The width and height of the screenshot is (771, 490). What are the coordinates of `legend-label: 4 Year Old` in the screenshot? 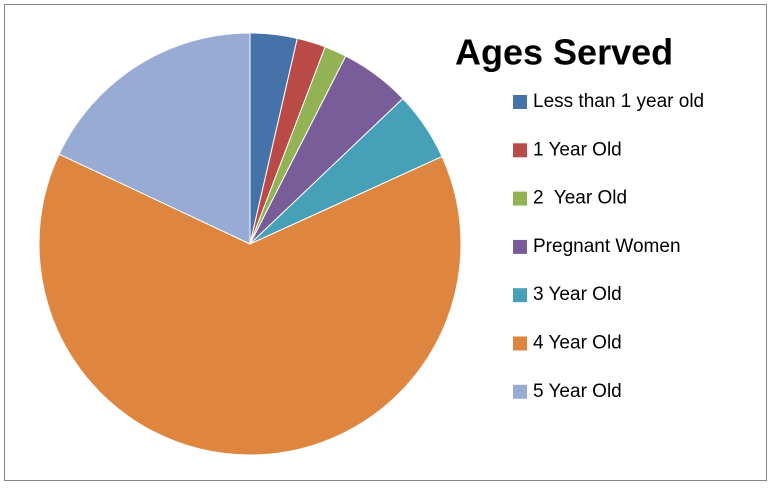 It's located at (577, 343).